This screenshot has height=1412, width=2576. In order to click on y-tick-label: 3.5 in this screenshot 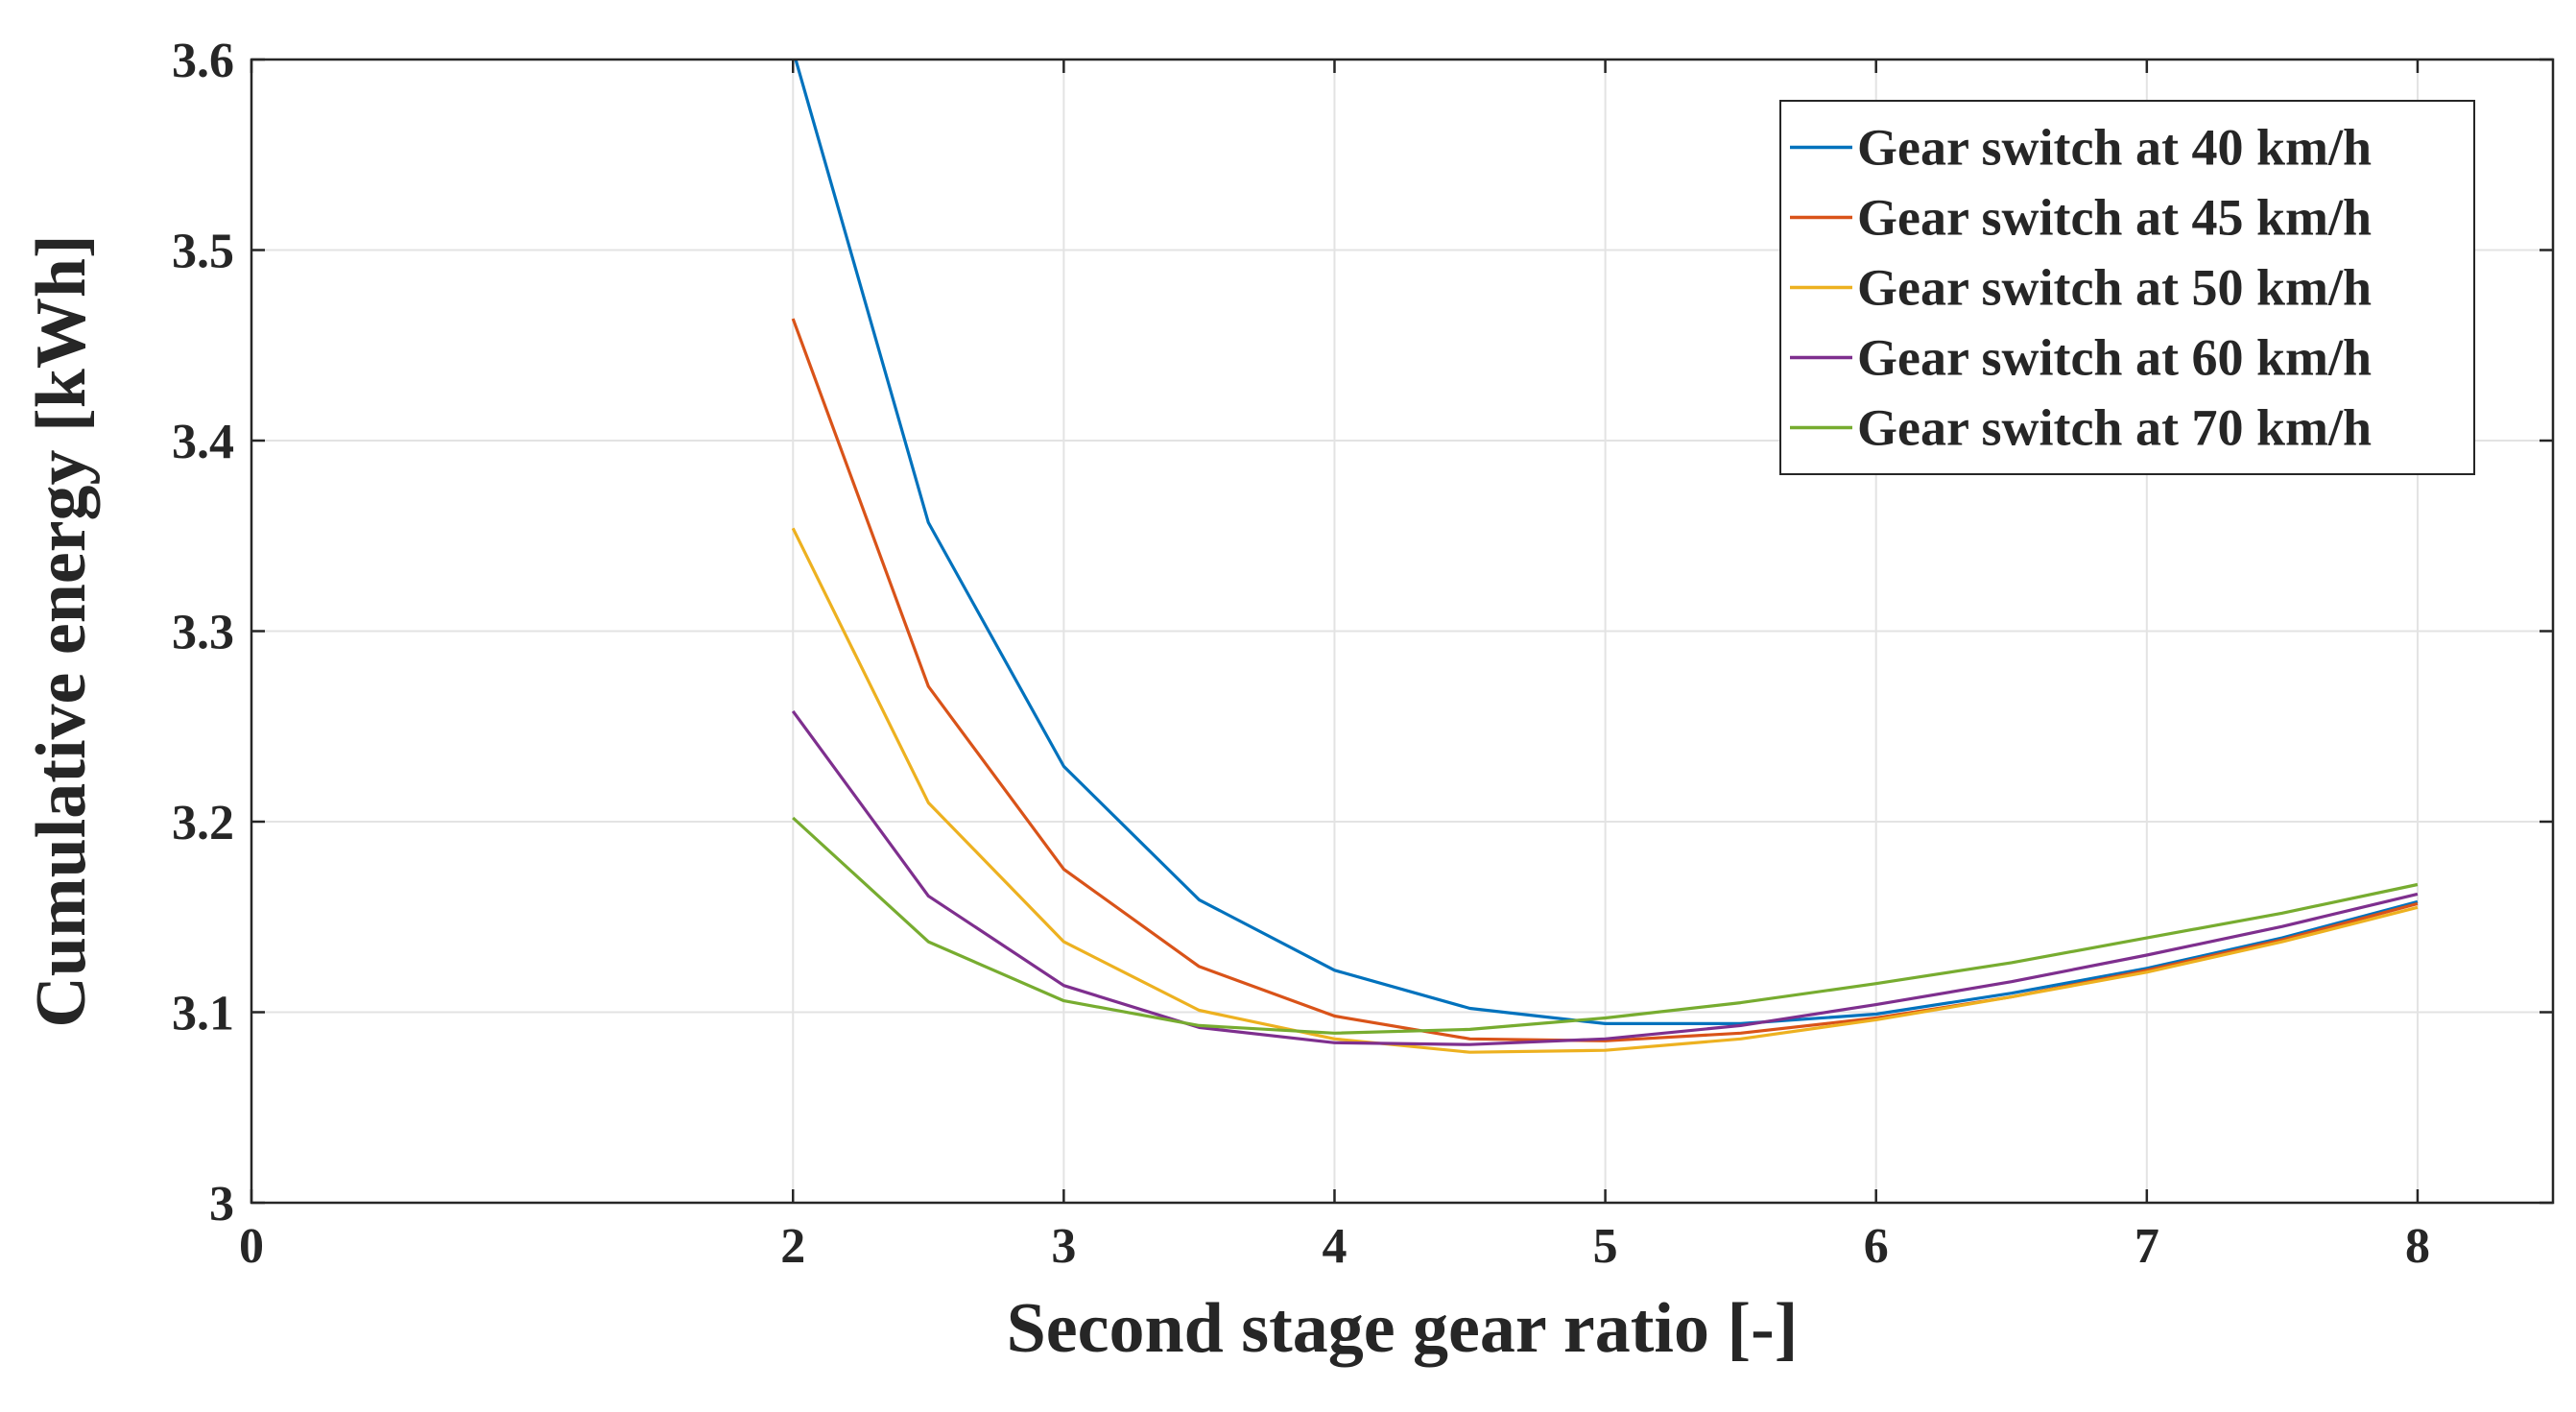, I will do `click(203, 252)`.